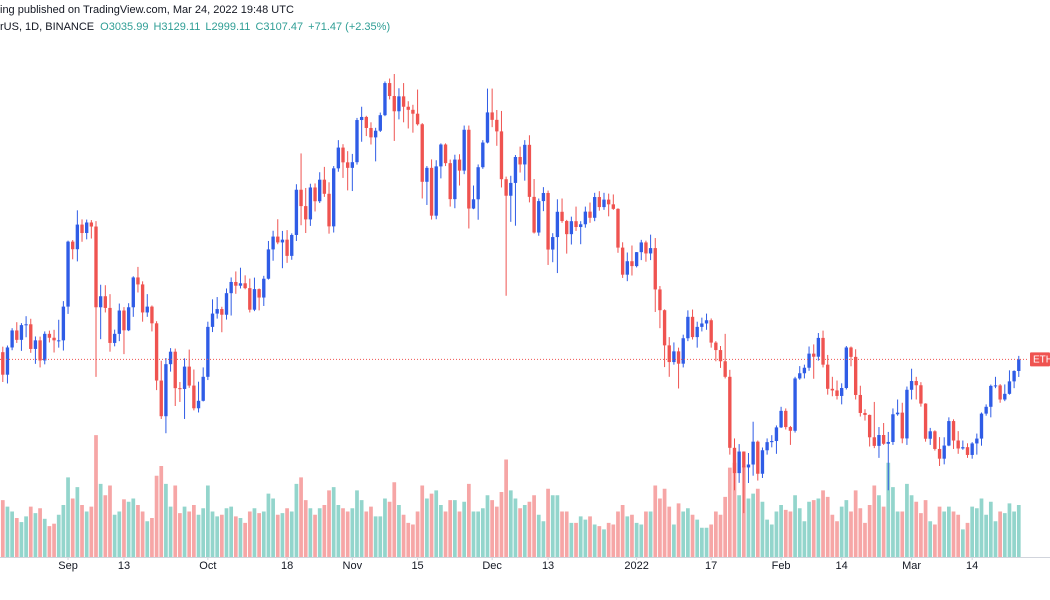 This screenshot has width=1050, height=600. What do you see at coordinates (1041, 360) in the screenshot?
I see `last-price-label: ETH` at bounding box center [1041, 360].